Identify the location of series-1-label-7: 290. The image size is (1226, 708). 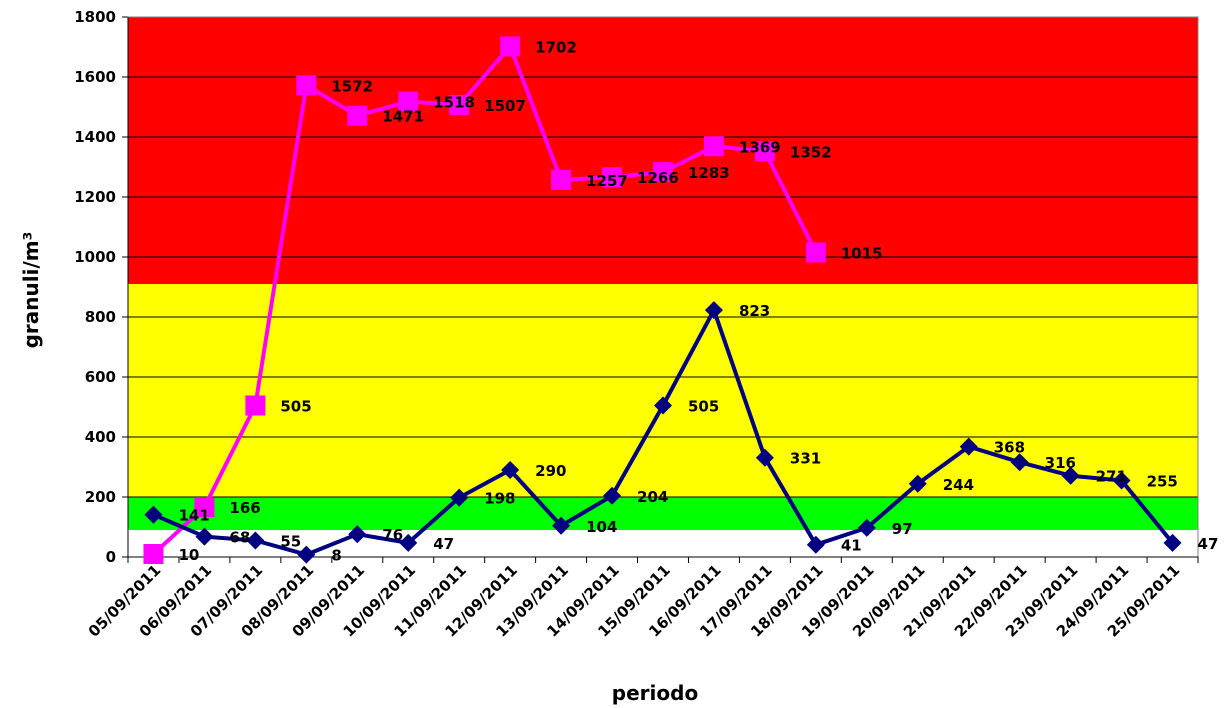
(550, 471).